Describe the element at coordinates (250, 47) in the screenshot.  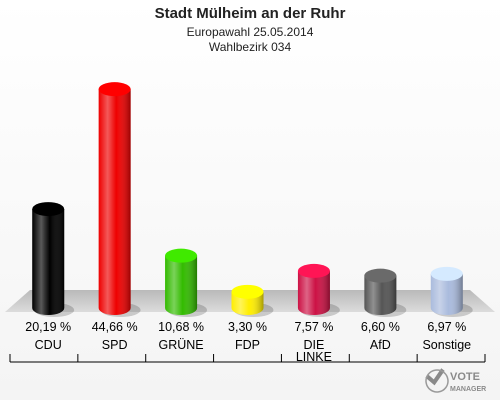
I see `chart-subtitle-2: Wahlbezirk 034` at that location.